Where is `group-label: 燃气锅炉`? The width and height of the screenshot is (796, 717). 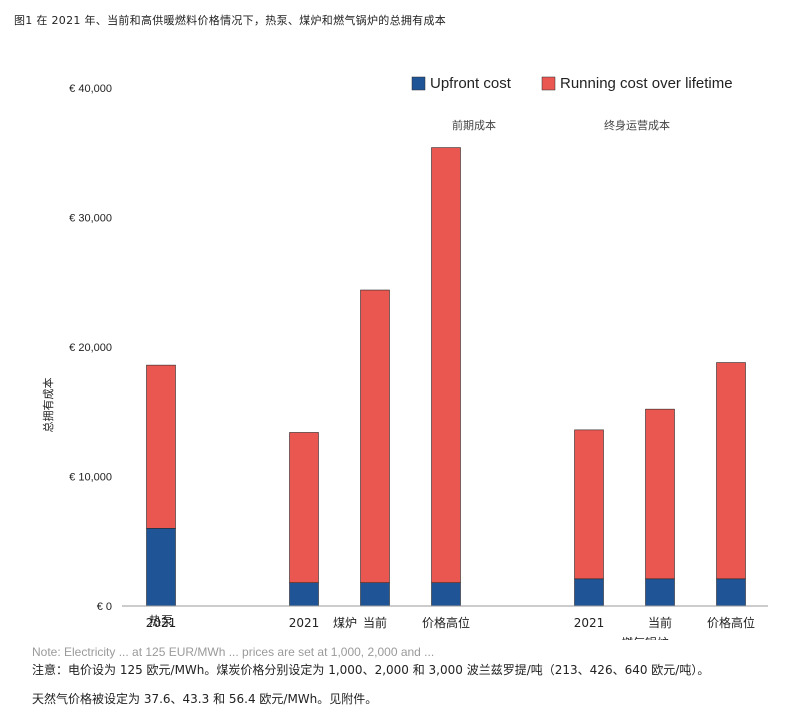
group-label: 燃气锅炉 is located at coordinates (645, 637).